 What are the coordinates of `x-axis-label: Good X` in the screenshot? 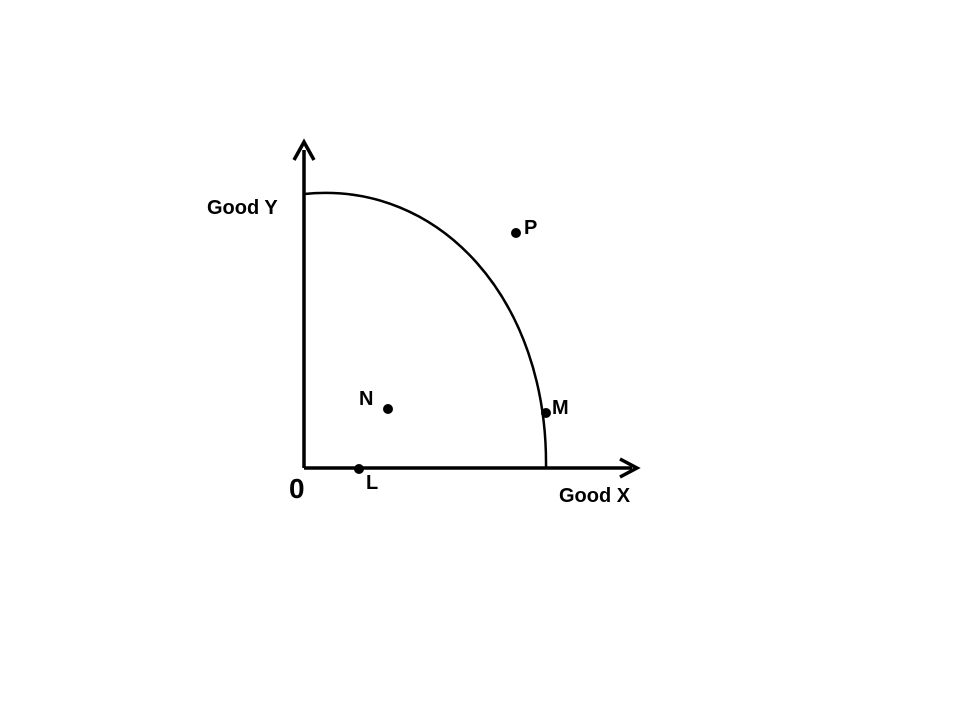 It's located at (595, 496).